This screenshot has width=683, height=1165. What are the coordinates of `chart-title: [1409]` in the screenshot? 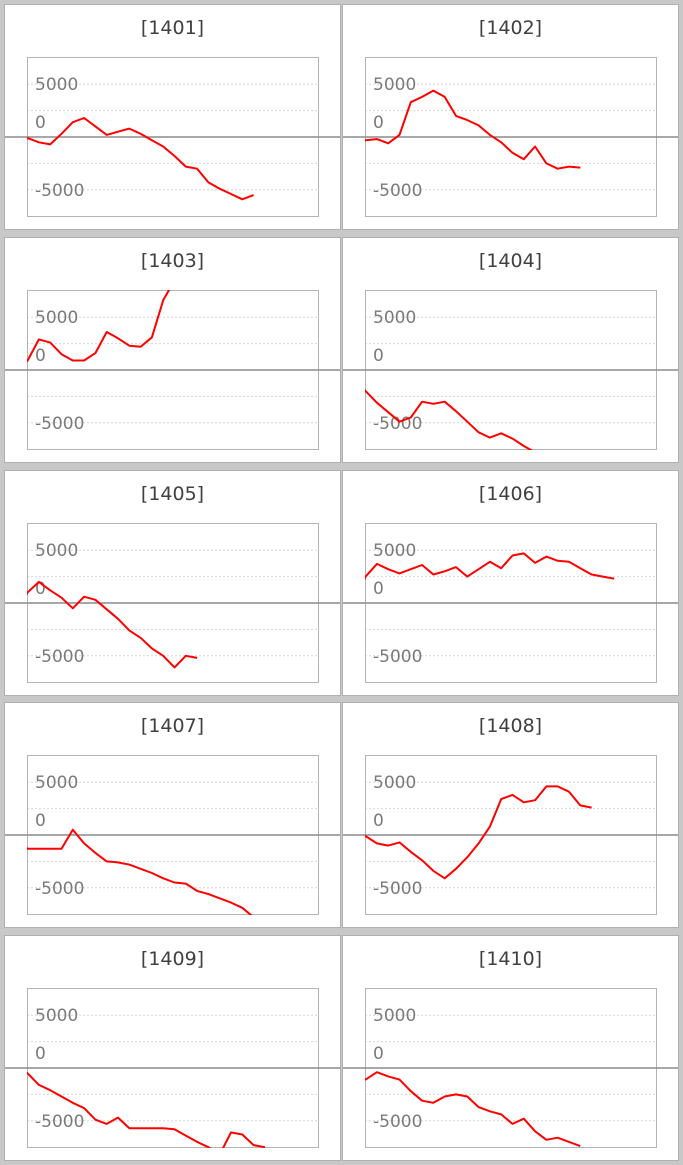 It's located at (172, 959).